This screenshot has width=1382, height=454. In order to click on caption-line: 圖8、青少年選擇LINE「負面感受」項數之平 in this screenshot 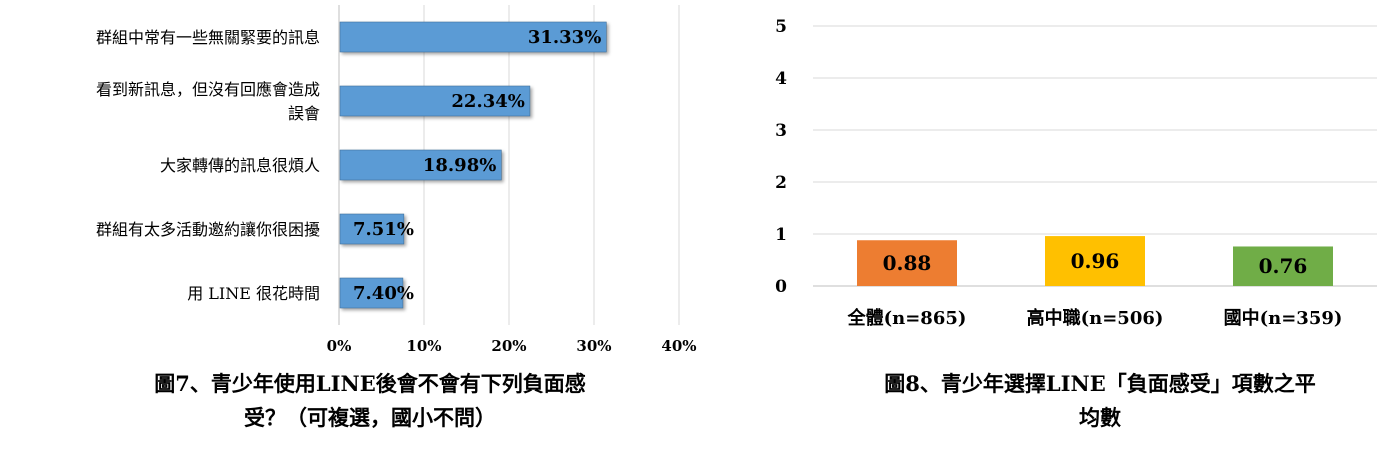, I will do `click(1100, 383)`.